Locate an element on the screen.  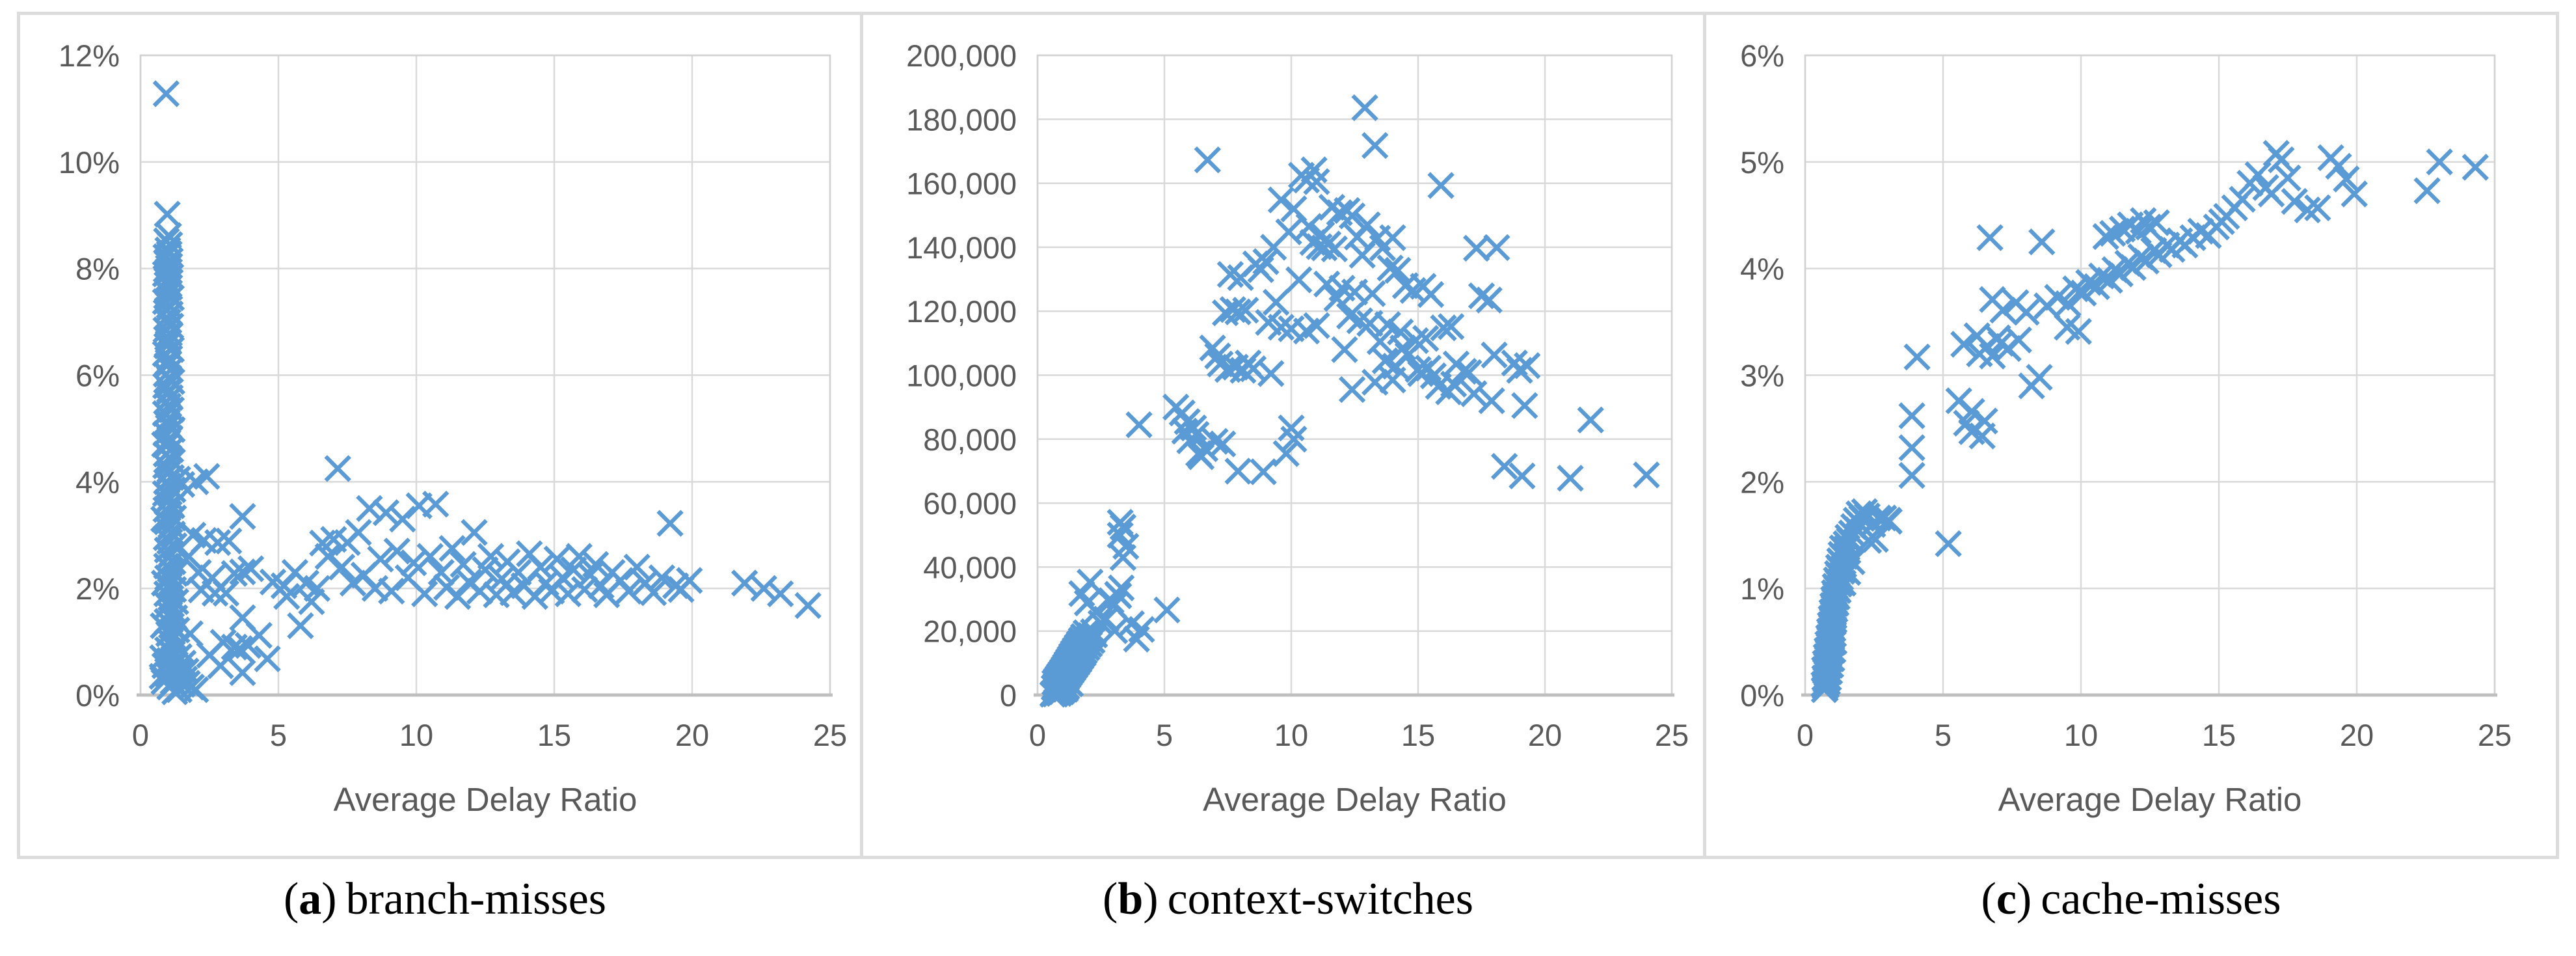
caption-b: (b) context-switches is located at coordinates (1288, 899).